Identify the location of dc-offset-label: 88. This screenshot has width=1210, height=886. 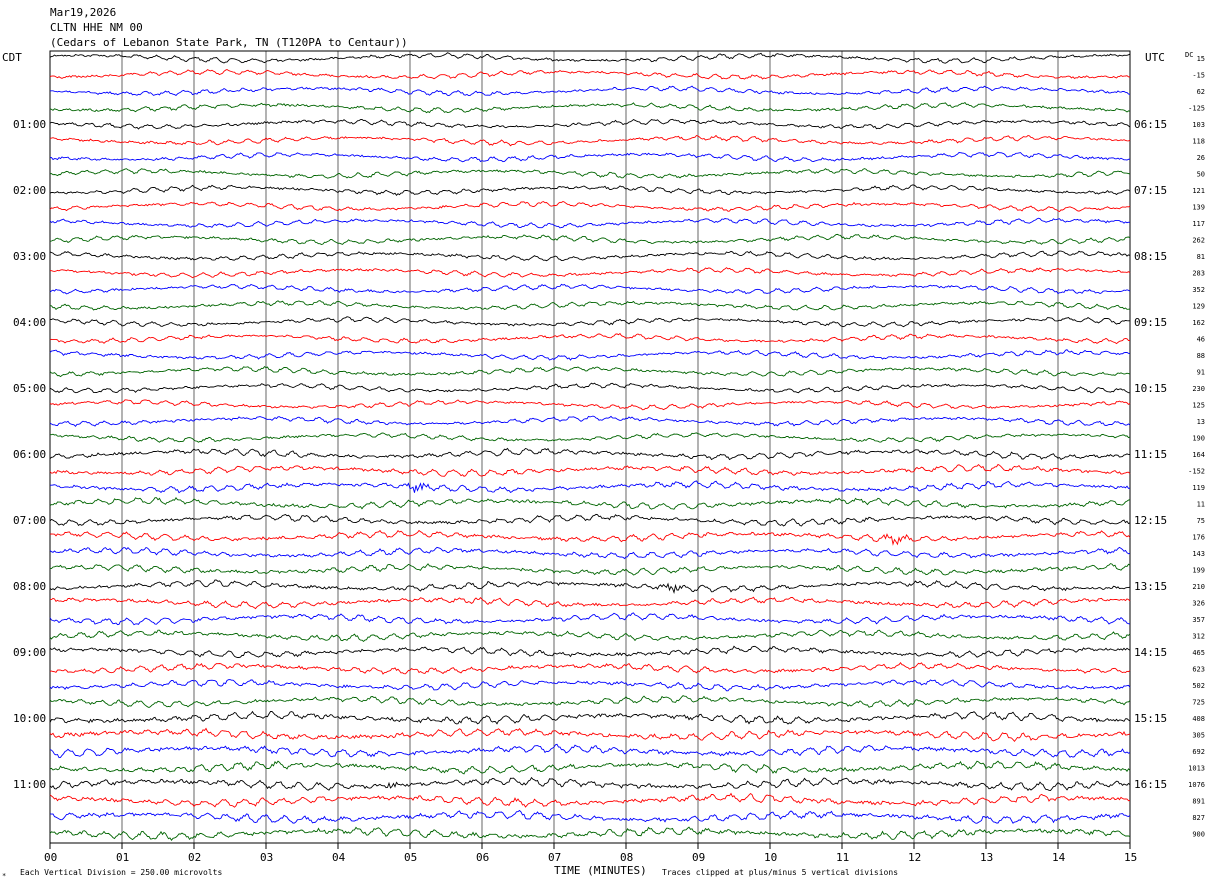
(1201, 356).